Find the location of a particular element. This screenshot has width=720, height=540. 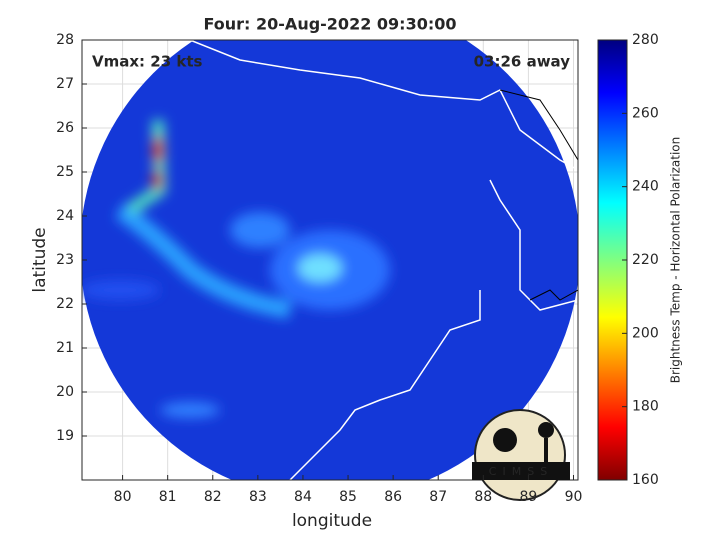

y-tick-label: 20 is located at coordinates (65, 392).